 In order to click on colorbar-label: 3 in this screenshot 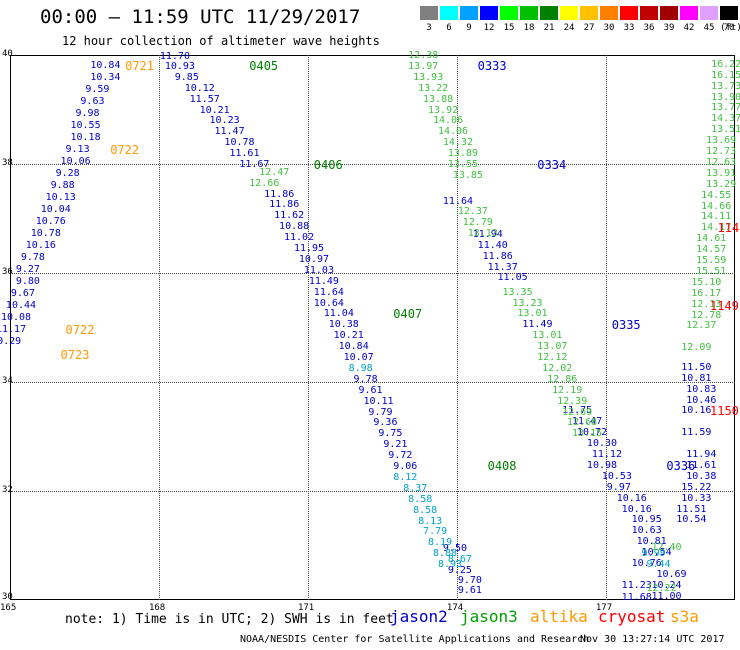, I will do `click(429, 28)`.